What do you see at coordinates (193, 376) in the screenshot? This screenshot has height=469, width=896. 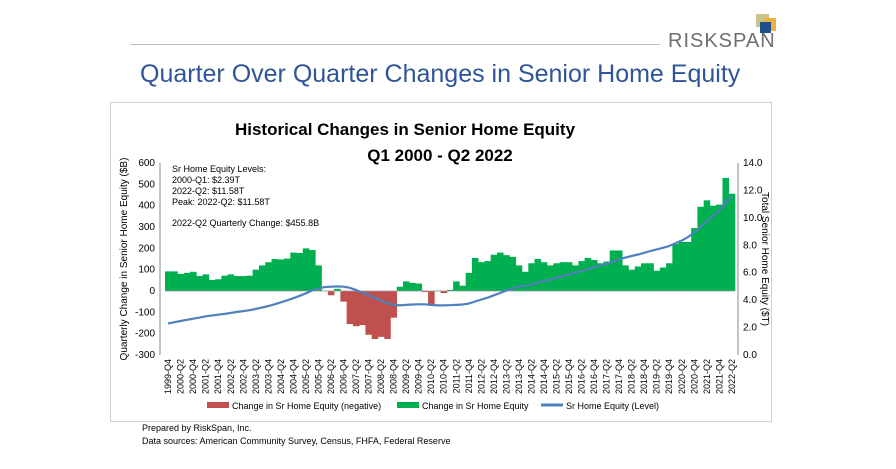 I see `x-tick-label: 2000-Q4` at bounding box center [193, 376].